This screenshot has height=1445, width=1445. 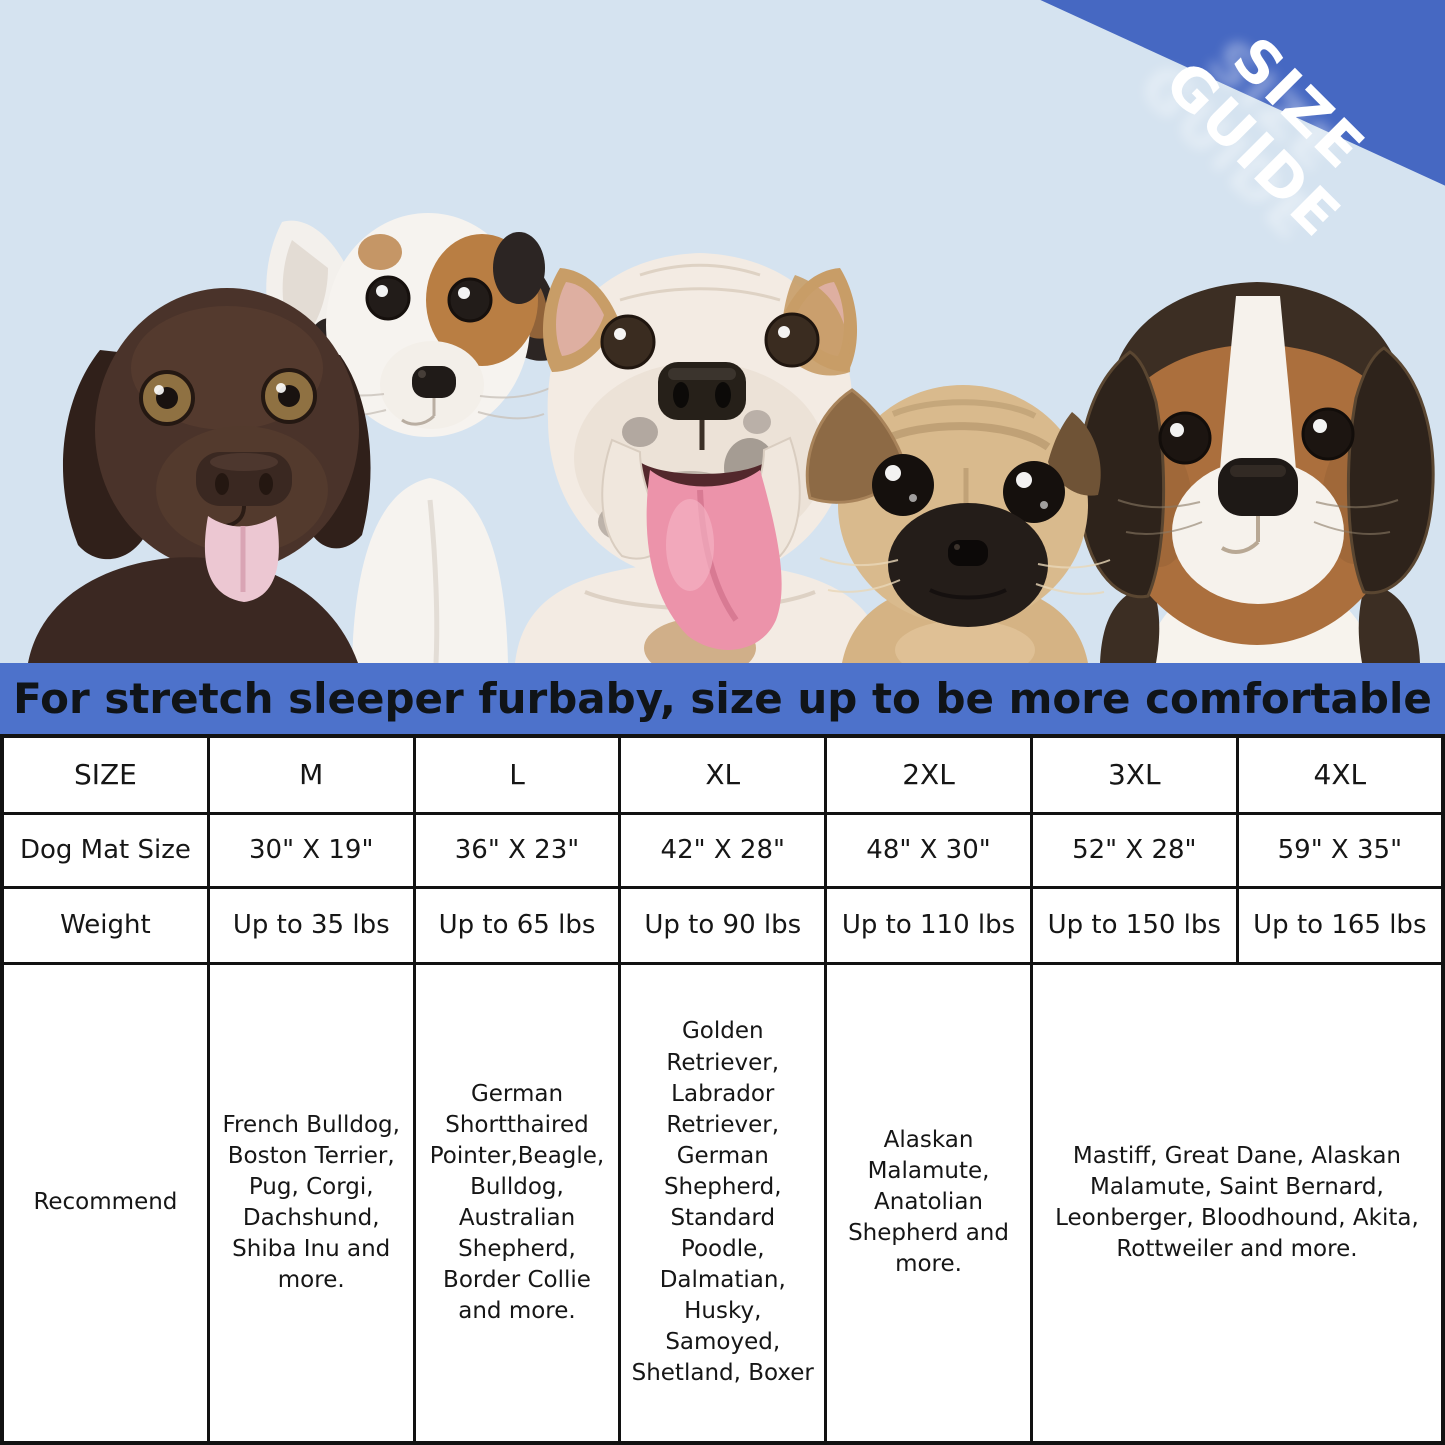 I want to click on beagle-puppy-illustration, so click(x=1256, y=472).